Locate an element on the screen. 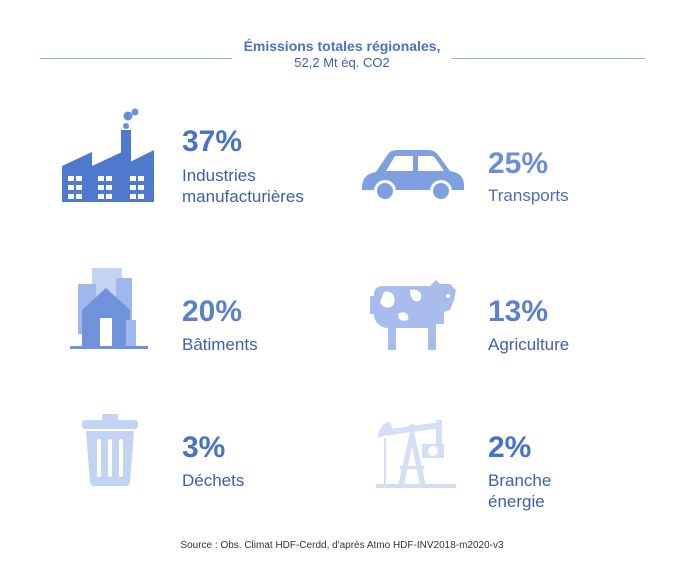 This screenshot has height=585, width=684. category-label: Bâtiments is located at coordinates (220, 344).